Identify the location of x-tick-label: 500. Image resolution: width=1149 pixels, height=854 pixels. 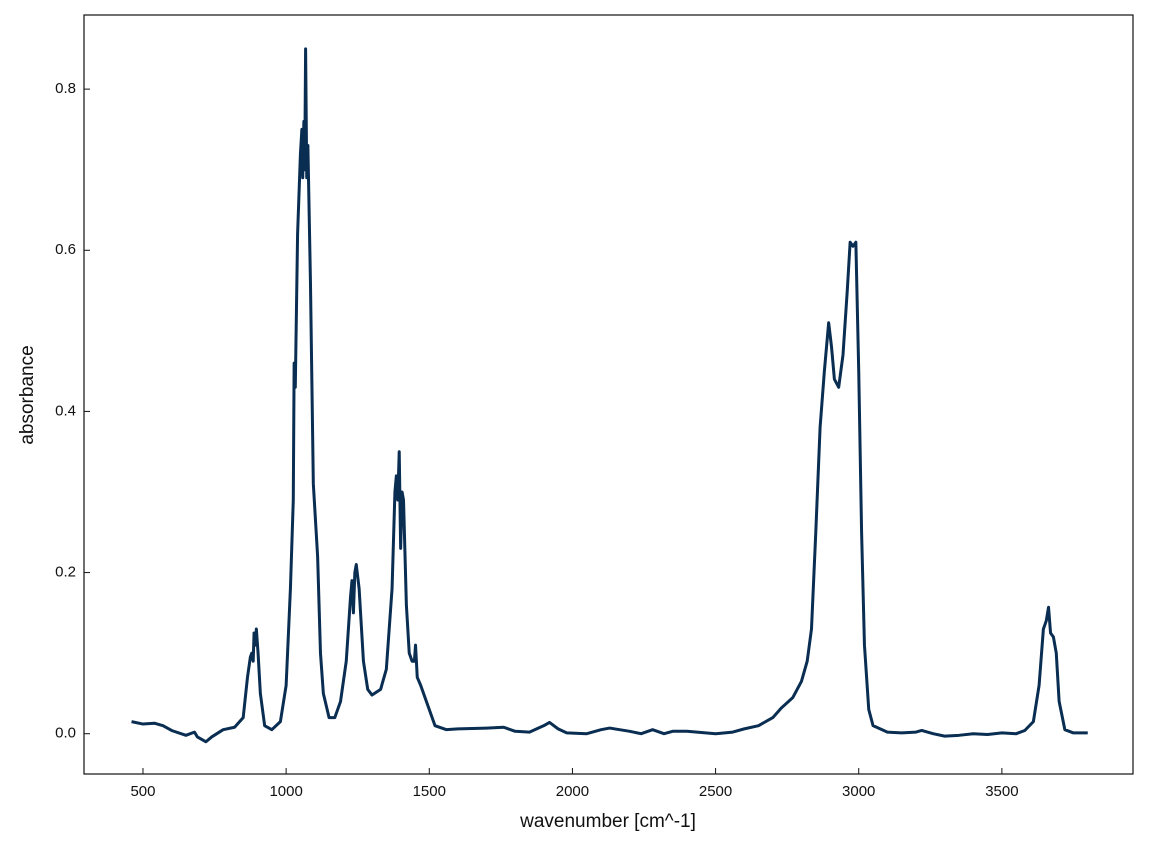
(142, 791).